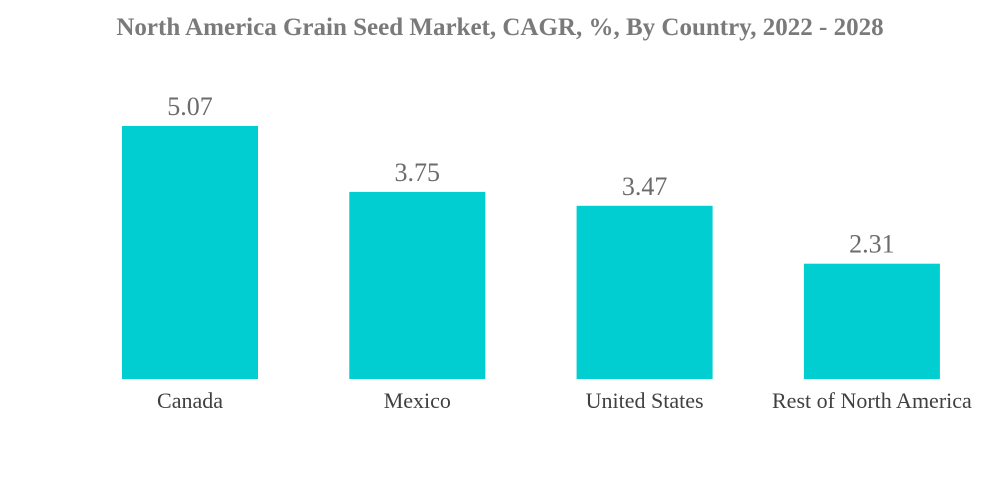 This screenshot has width=1000, height=483. I want to click on bar-rest-of-north-america, so click(871, 321).